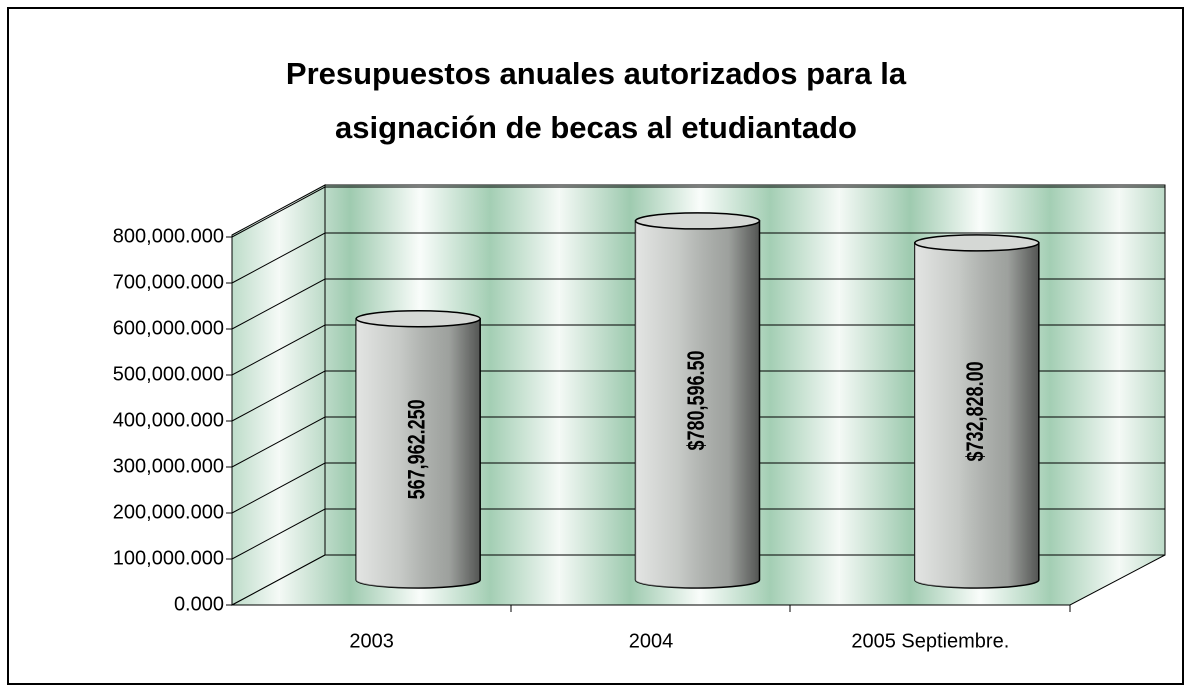 Image resolution: width=1193 pixels, height=694 pixels. What do you see at coordinates (278, 395) in the screenshot?
I see `side-wall` at bounding box center [278, 395].